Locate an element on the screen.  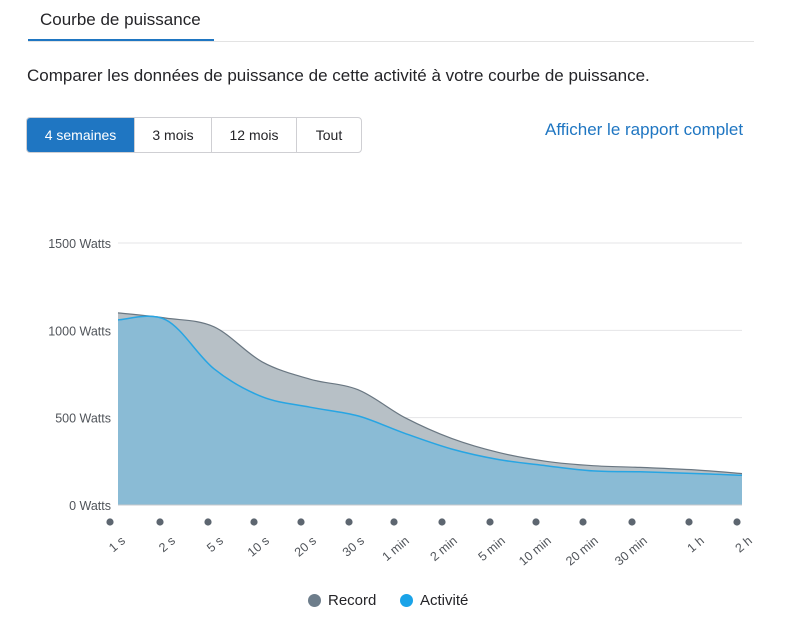
range-option-4-weeks: 4 semaines is located at coordinates (81, 135).